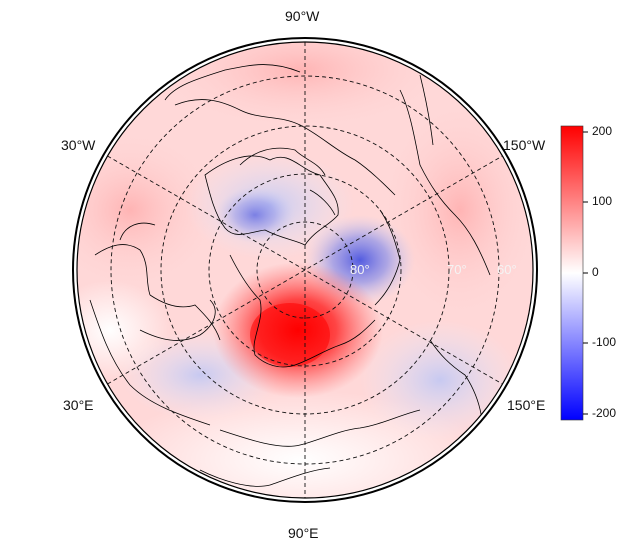  Describe the element at coordinates (457, 269) in the screenshot. I see `lat-label-70: 70°` at that location.